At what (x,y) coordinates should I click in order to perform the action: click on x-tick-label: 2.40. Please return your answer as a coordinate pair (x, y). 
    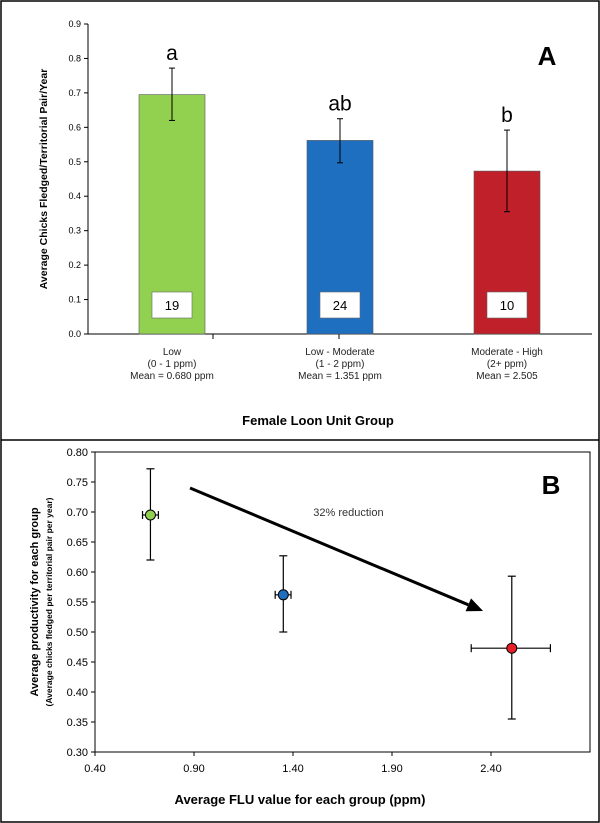
    Looking at the image, I should click on (490, 769).